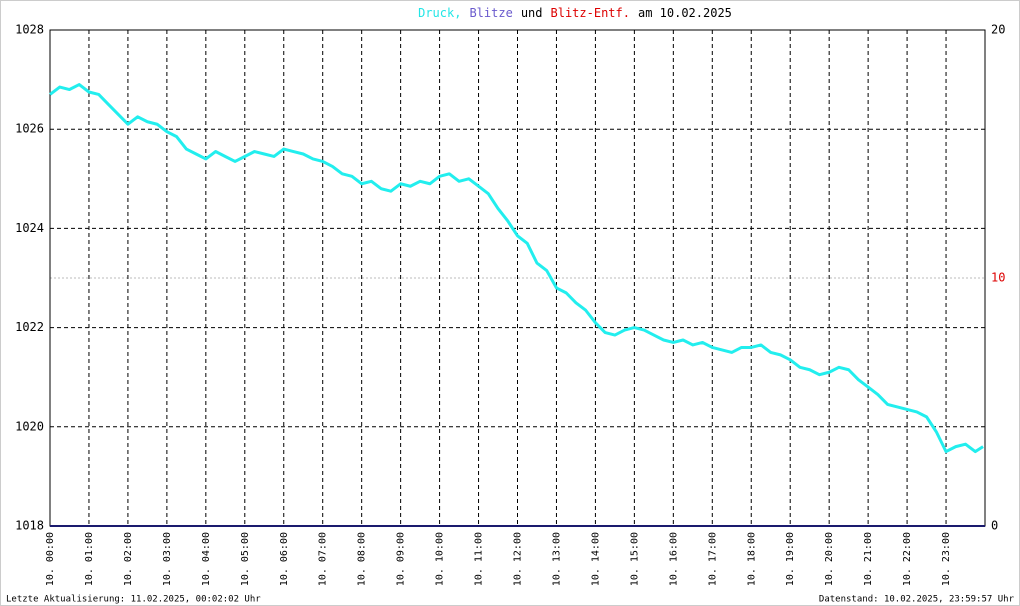  I want to click on x-tick-label: 10. 02:00, so click(128, 559).